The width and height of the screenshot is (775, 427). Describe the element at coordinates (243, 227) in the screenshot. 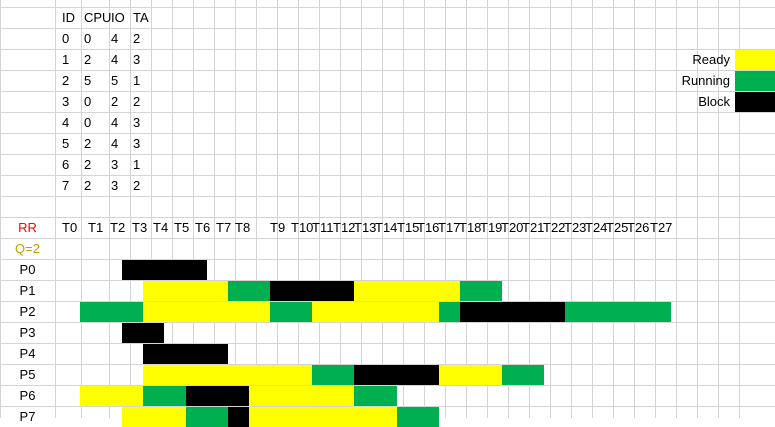

I see `time-label: T8` at that location.